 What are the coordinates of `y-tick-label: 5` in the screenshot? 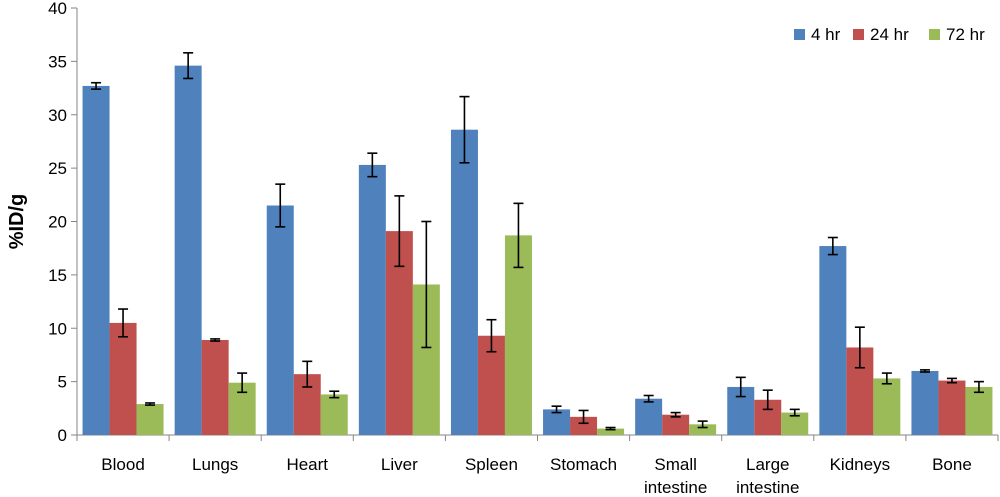 It's located at (62, 382).